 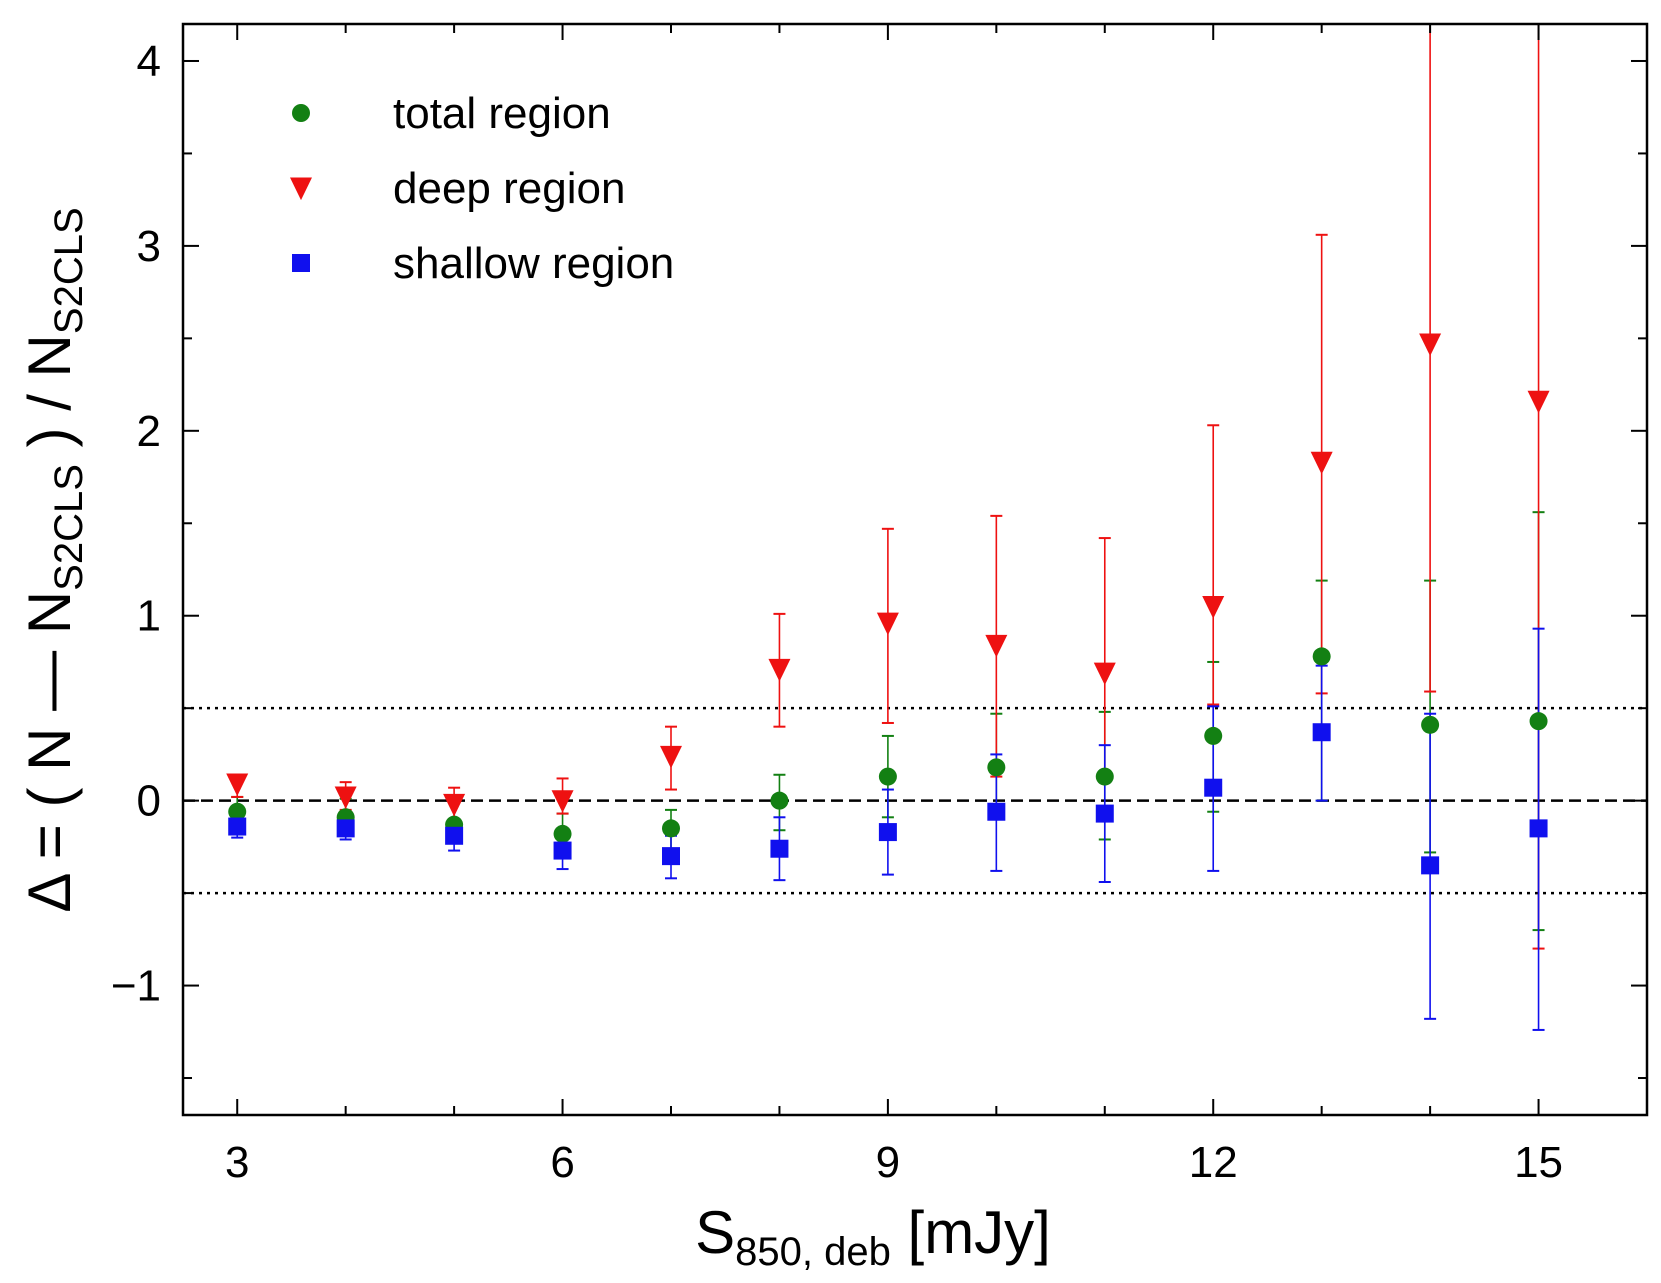 I want to click on legend-label-shallow-region: shallow region, so click(x=533, y=263).